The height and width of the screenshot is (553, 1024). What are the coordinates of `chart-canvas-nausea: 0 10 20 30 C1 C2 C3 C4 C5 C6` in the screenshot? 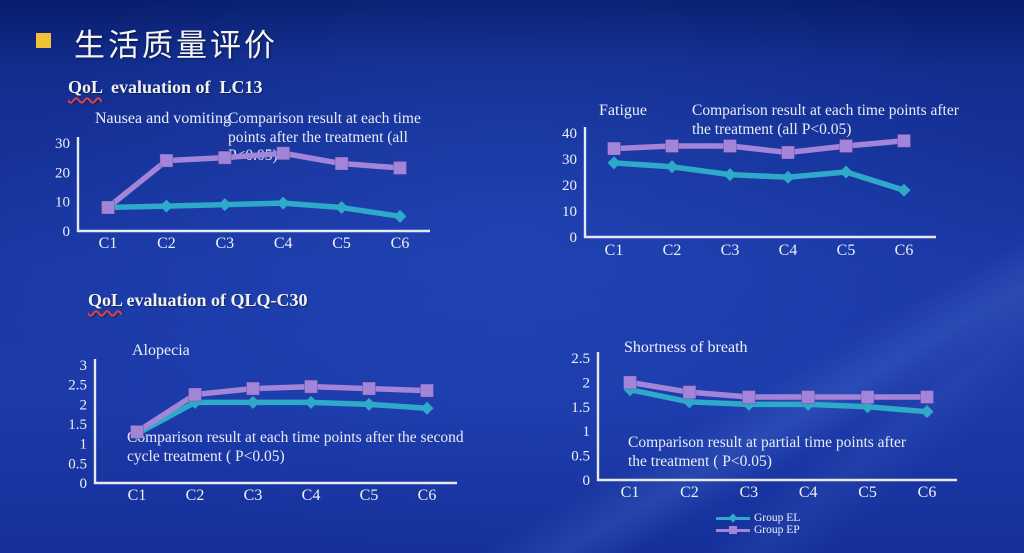 It's located at (242, 194).